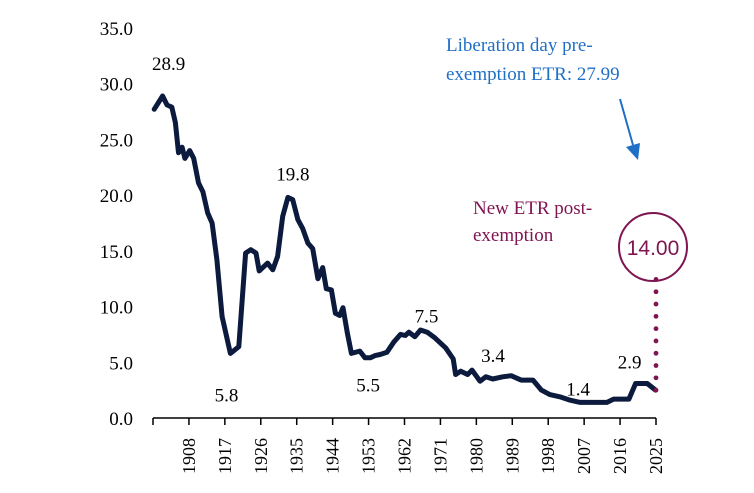 The width and height of the screenshot is (754, 493). I want to click on pre-exemption-annotation: Liberation day pre- exemption ETR: 27.99, so click(543, 97).